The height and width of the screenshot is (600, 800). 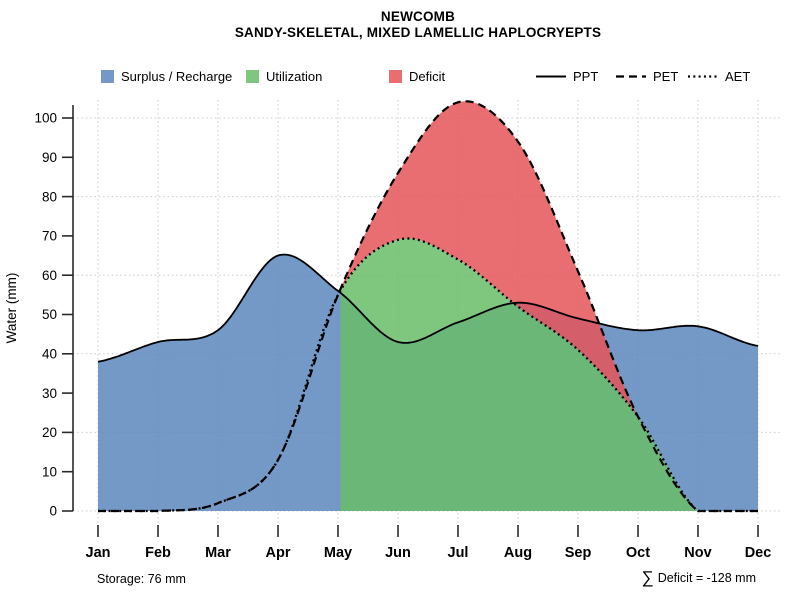 What do you see at coordinates (294, 76) in the screenshot?
I see `legend-label-utilization: Utilization` at bounding box center [294, 76].